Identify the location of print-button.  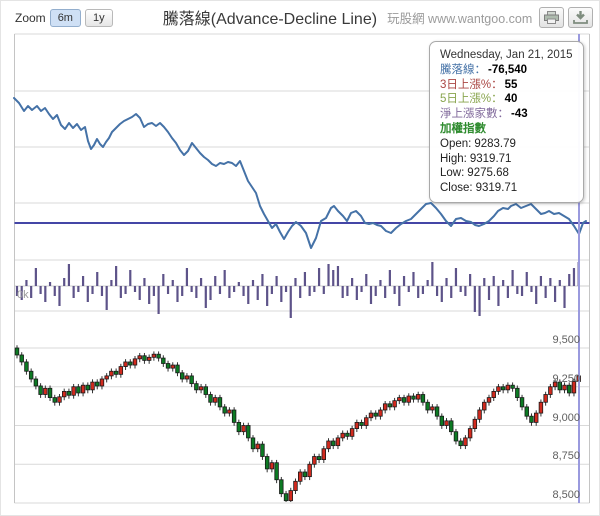
(551, 17).